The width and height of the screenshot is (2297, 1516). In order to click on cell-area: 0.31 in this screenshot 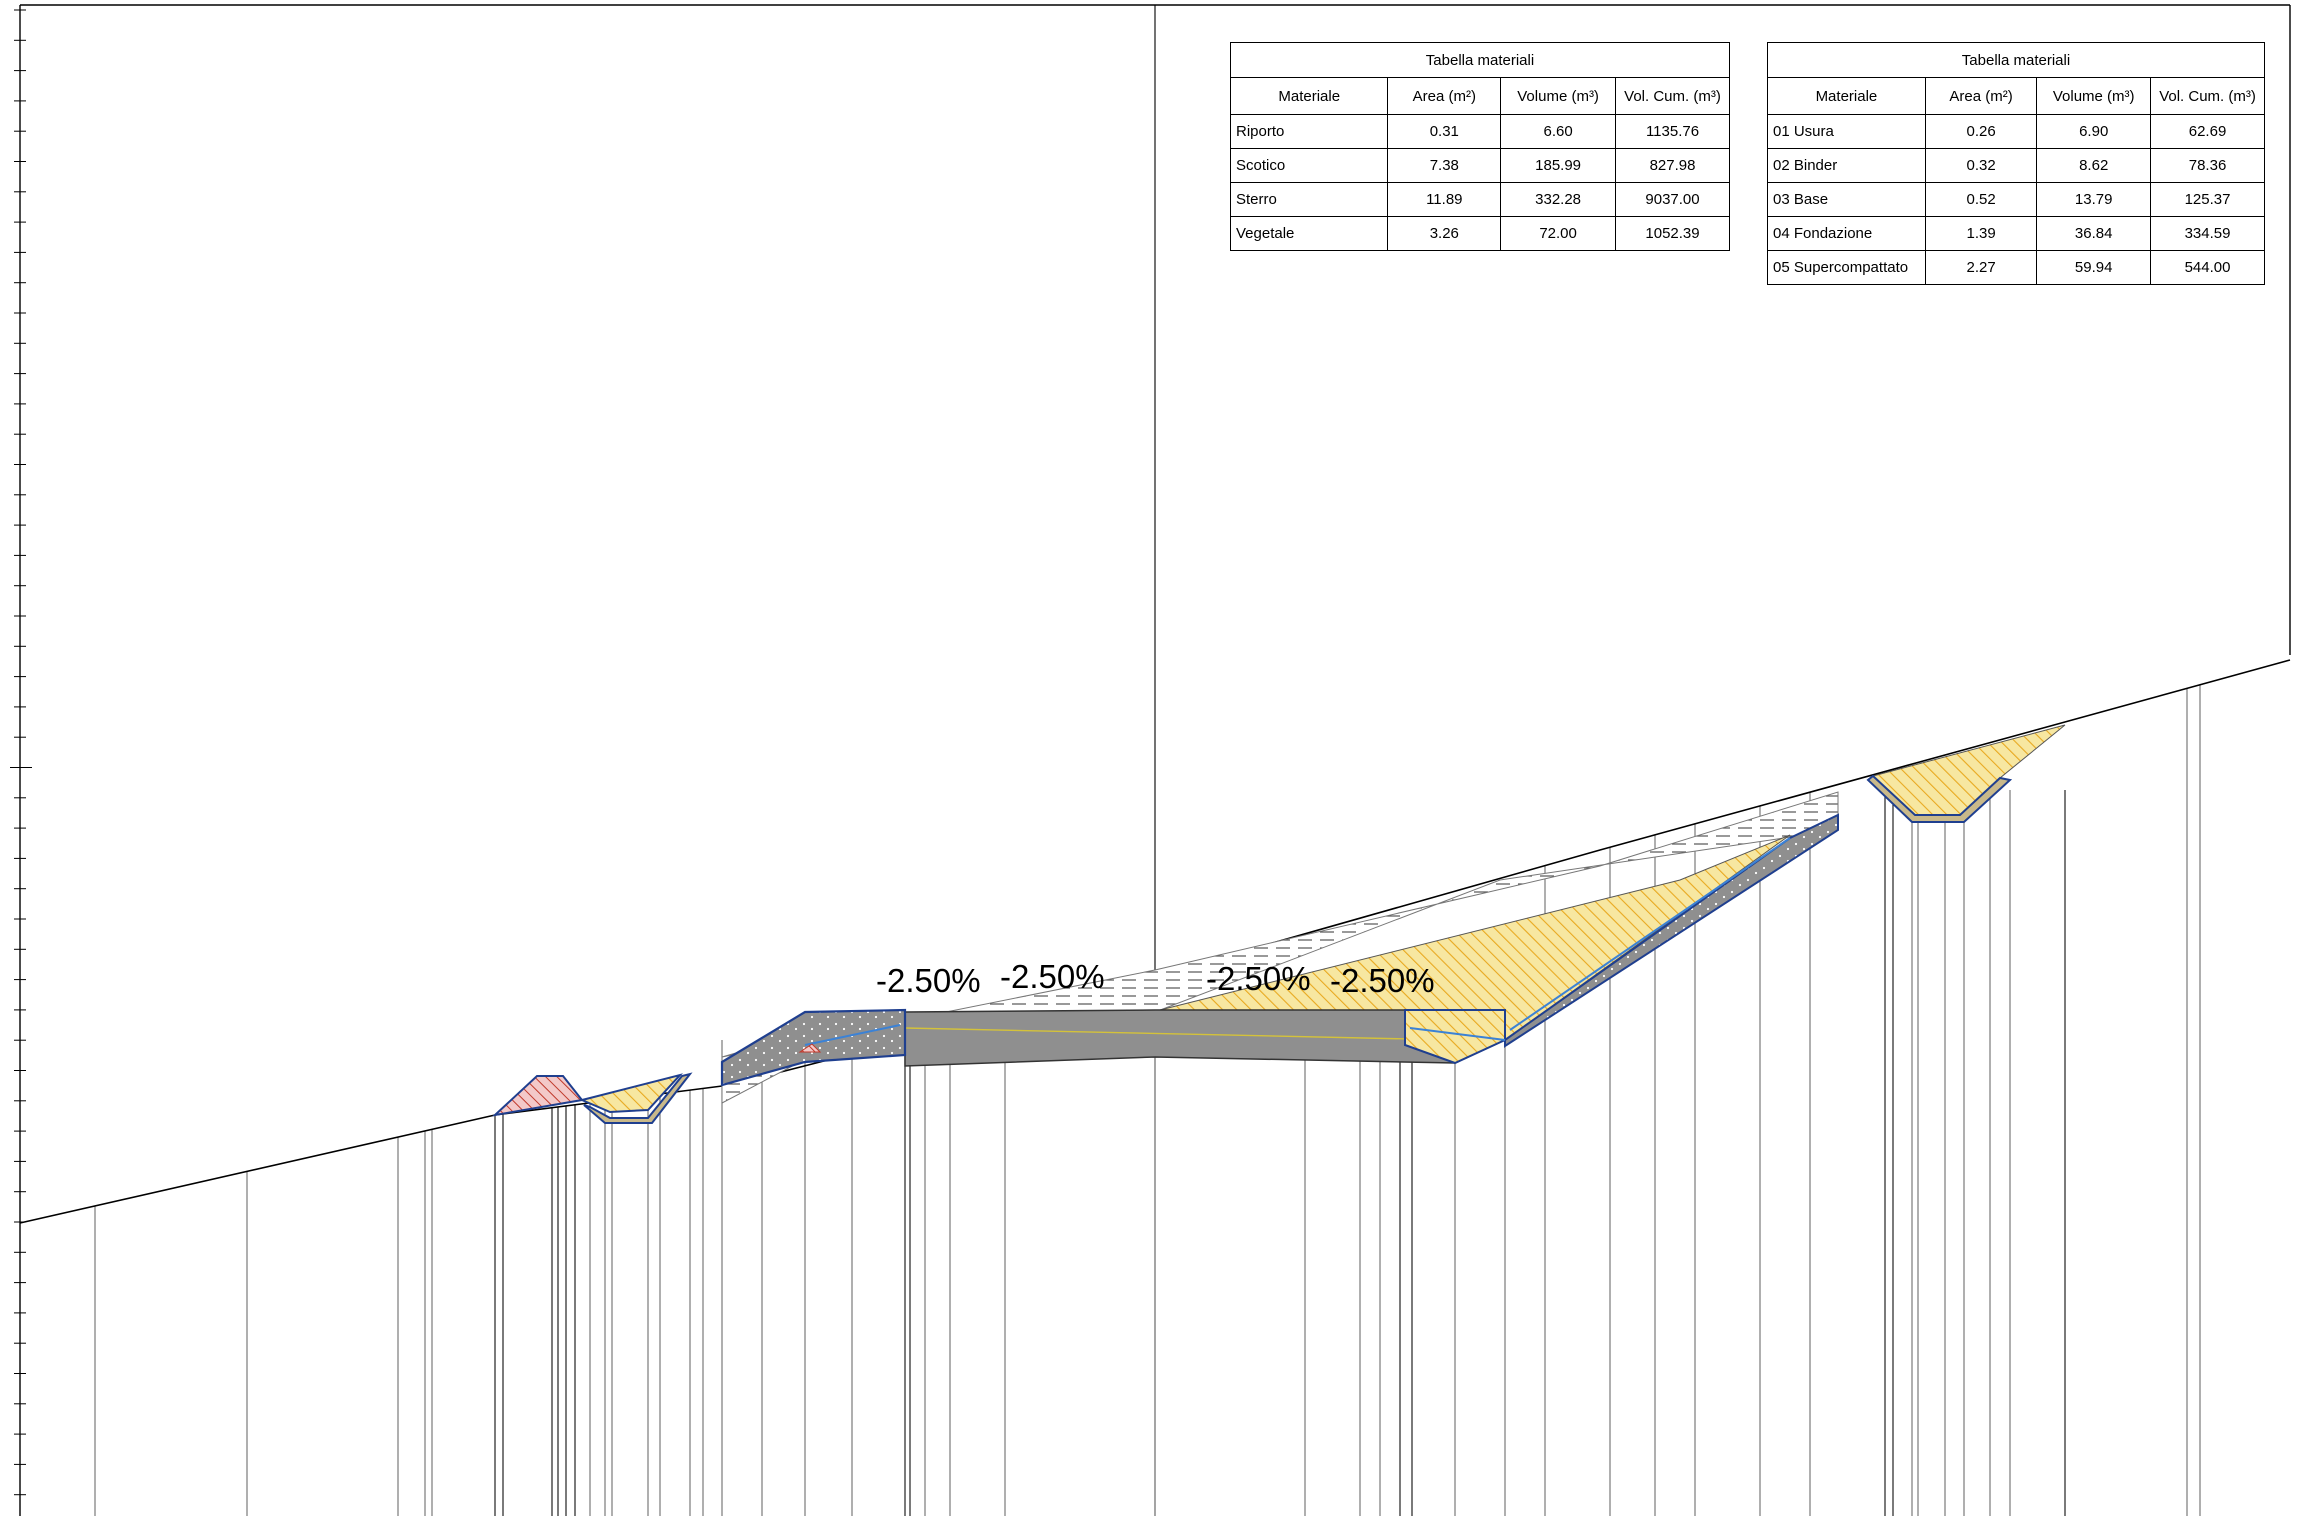, I will do `click(1444, 131)`.